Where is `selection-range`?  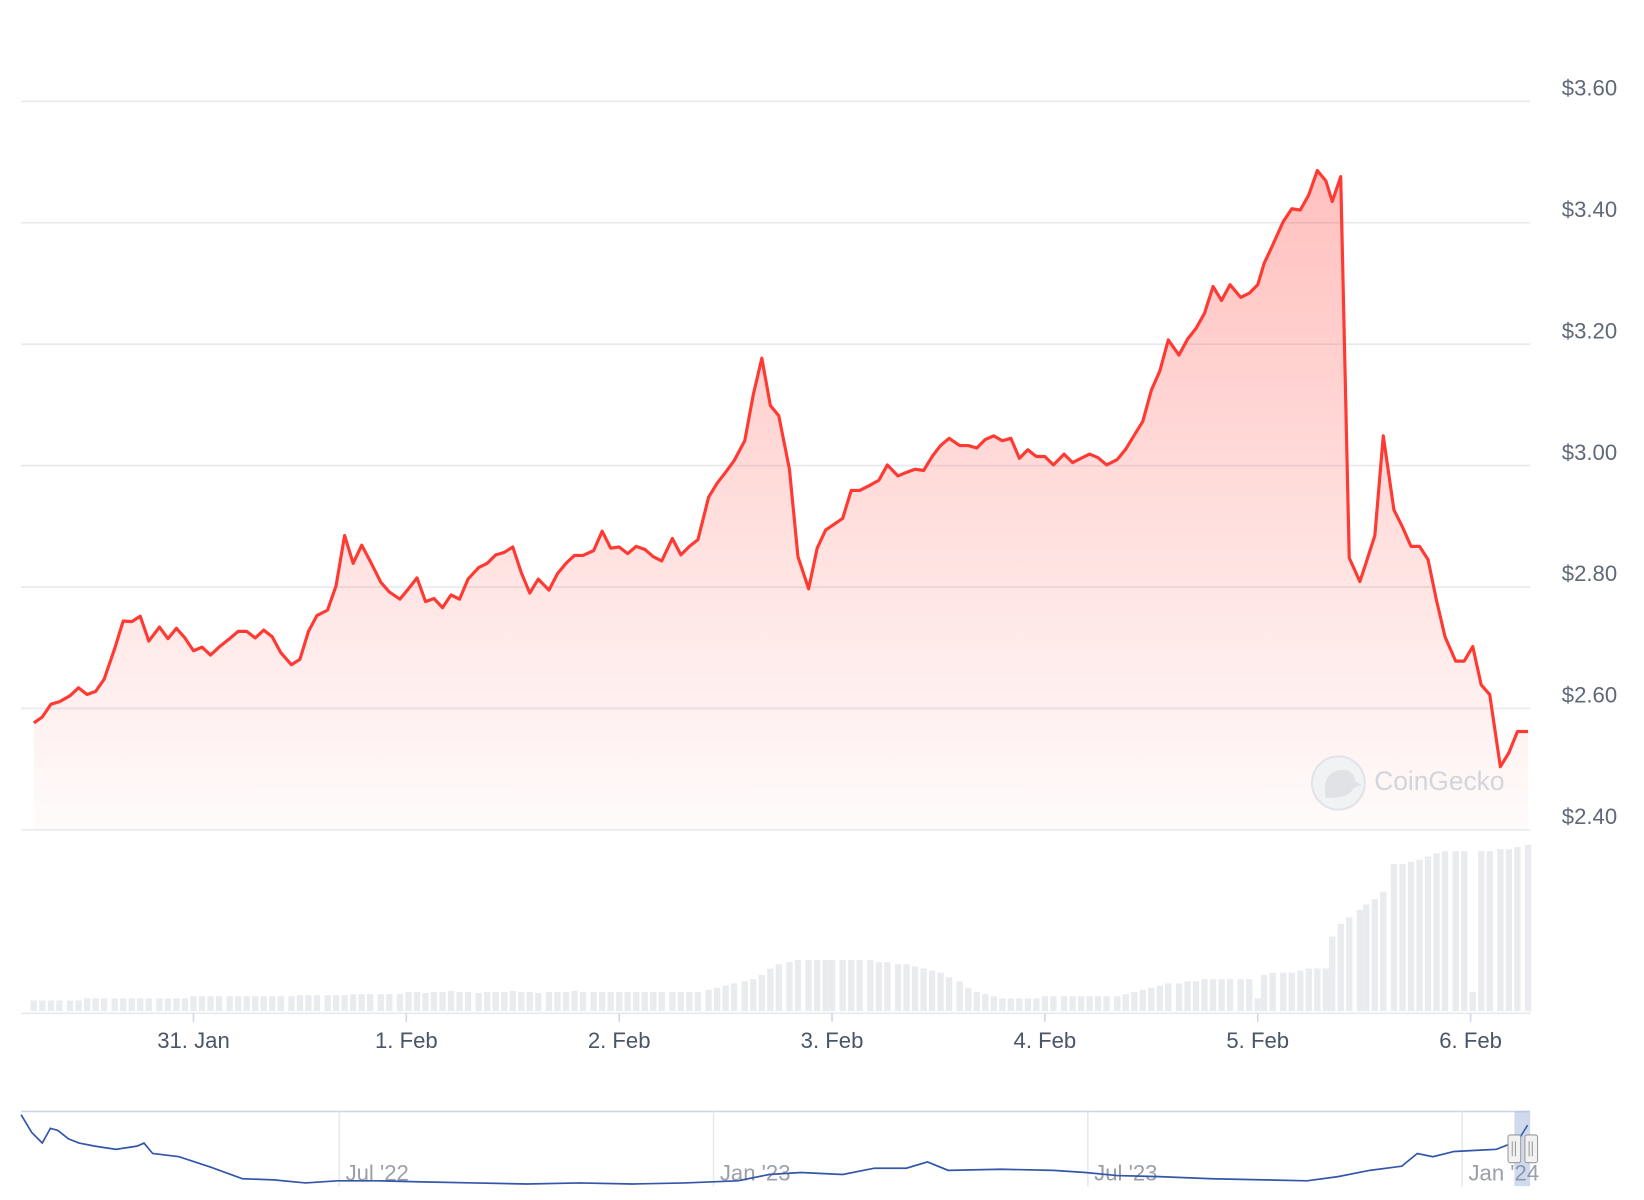 selection-range is located at coordinates (1522, 1149).